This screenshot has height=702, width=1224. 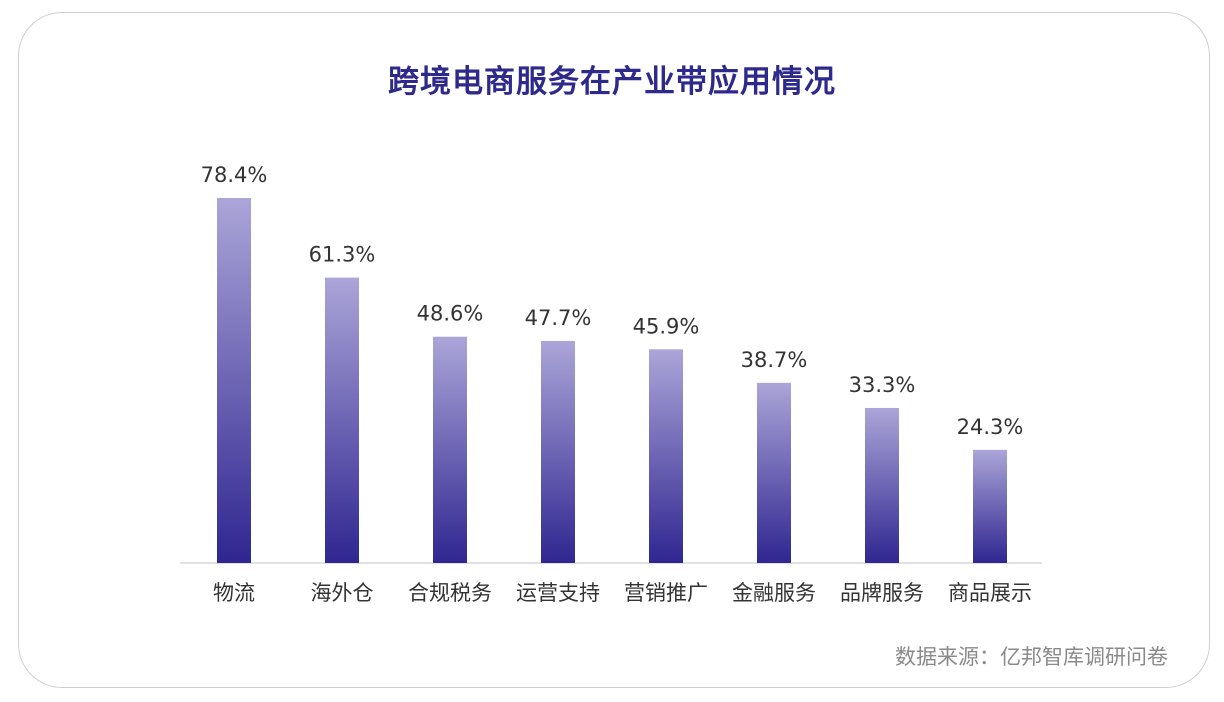 I want to click on category-label-7: 品牌服务, so click(x=882, y=593).